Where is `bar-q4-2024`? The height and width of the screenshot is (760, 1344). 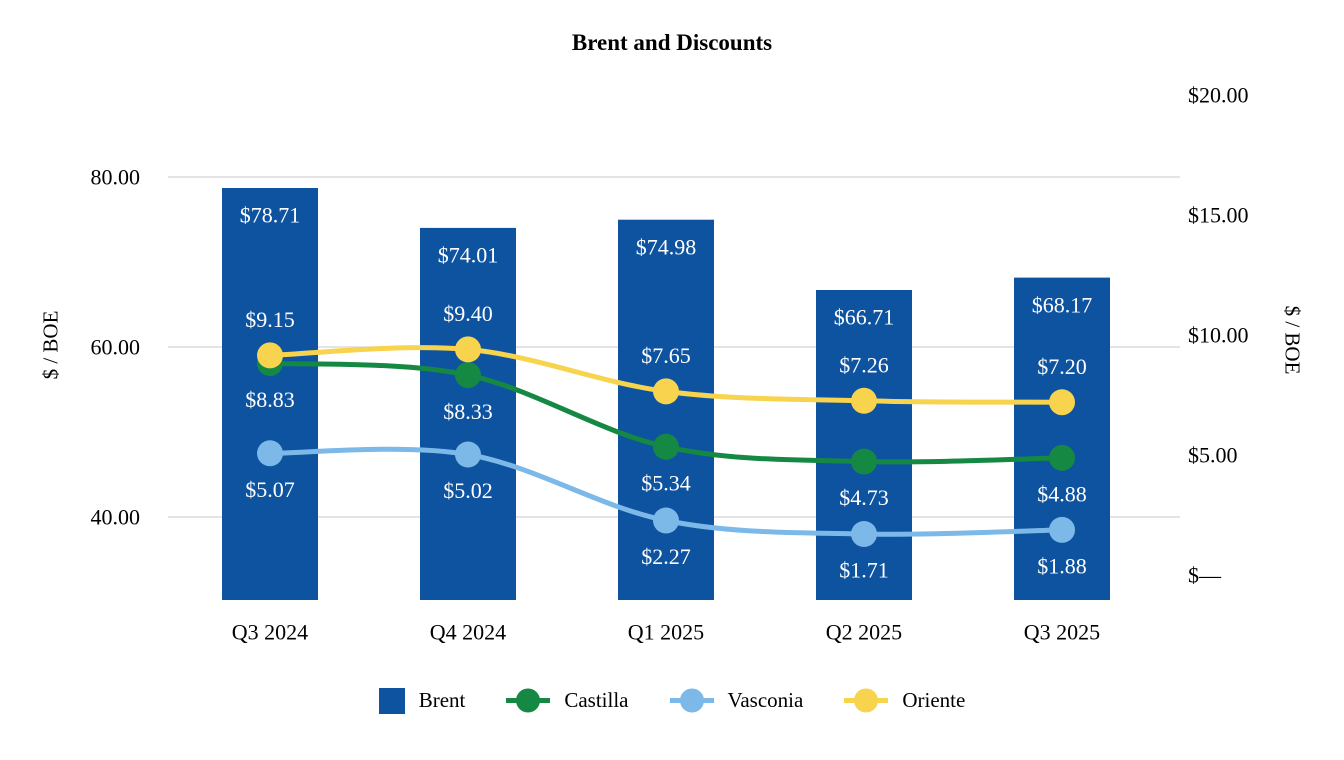
bar-q4-2024 is located at coordinates (468, 413).